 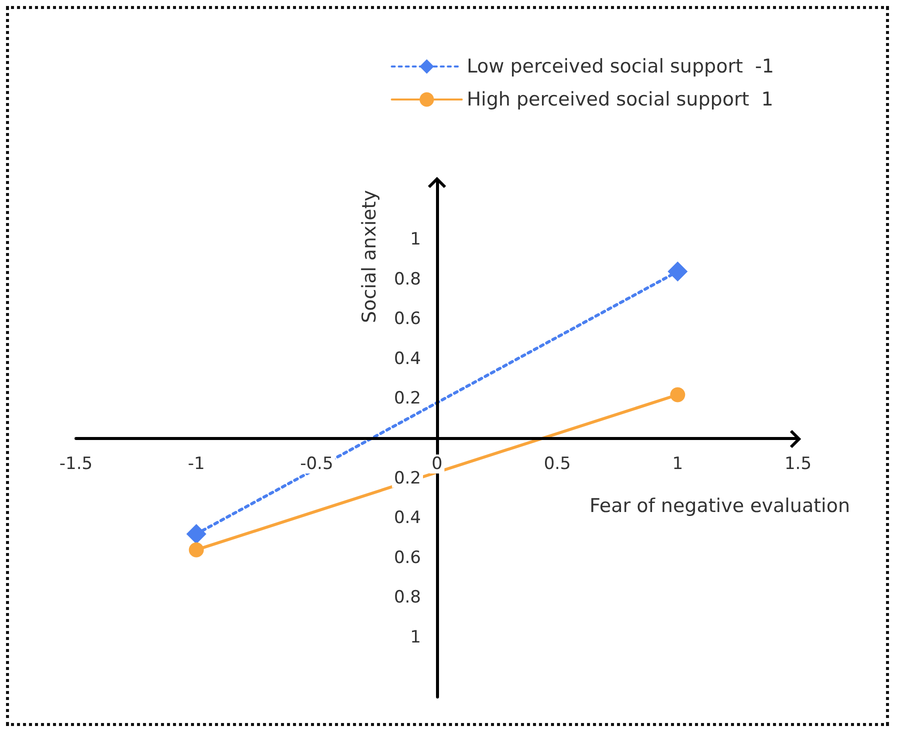 I want to click on x-tick-label: 0, so click(x=437, y=464).